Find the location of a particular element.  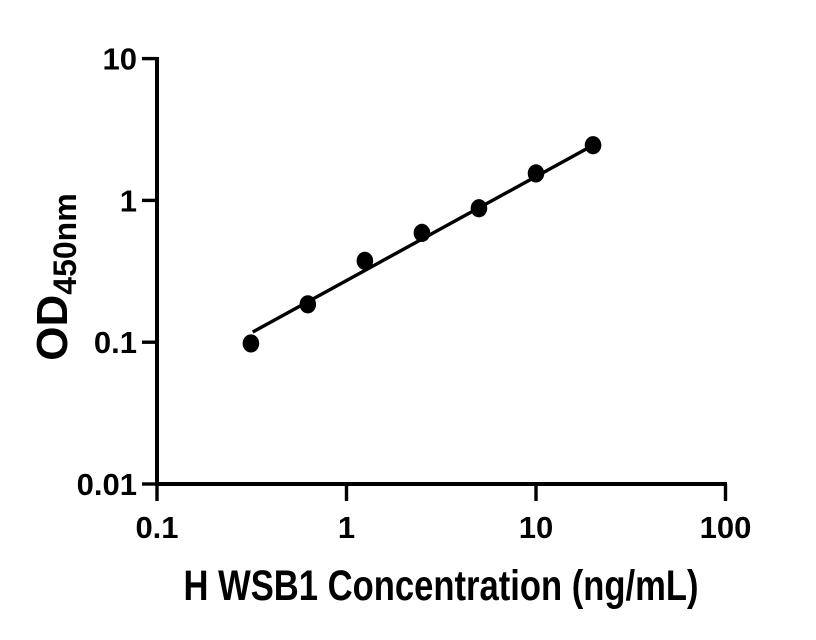

y-axis-title: OD450nm is located at coordinates (55, 276).